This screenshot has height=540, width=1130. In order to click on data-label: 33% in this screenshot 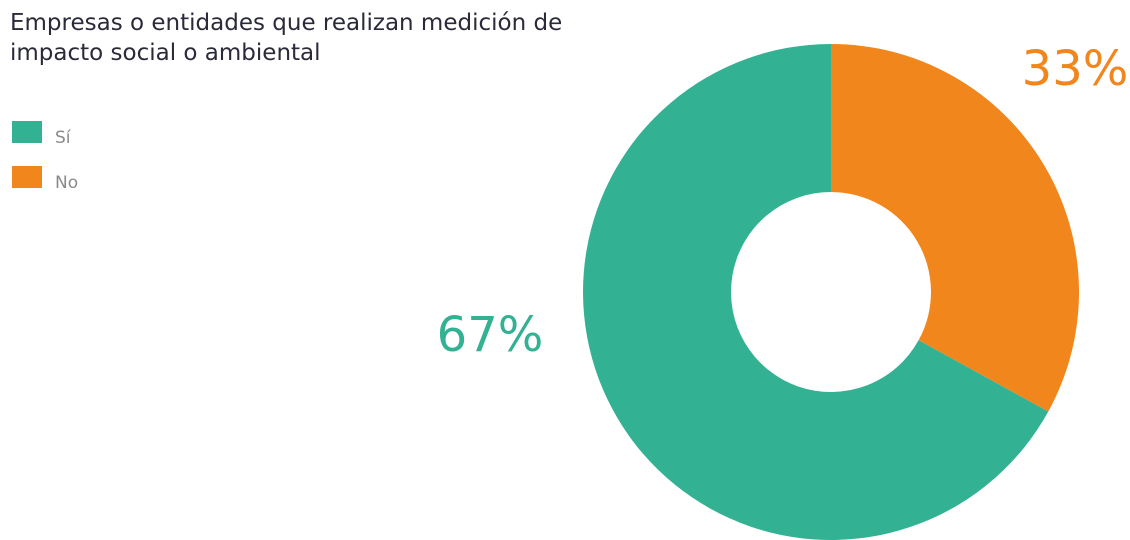, I will do `click(1075, 69)`.